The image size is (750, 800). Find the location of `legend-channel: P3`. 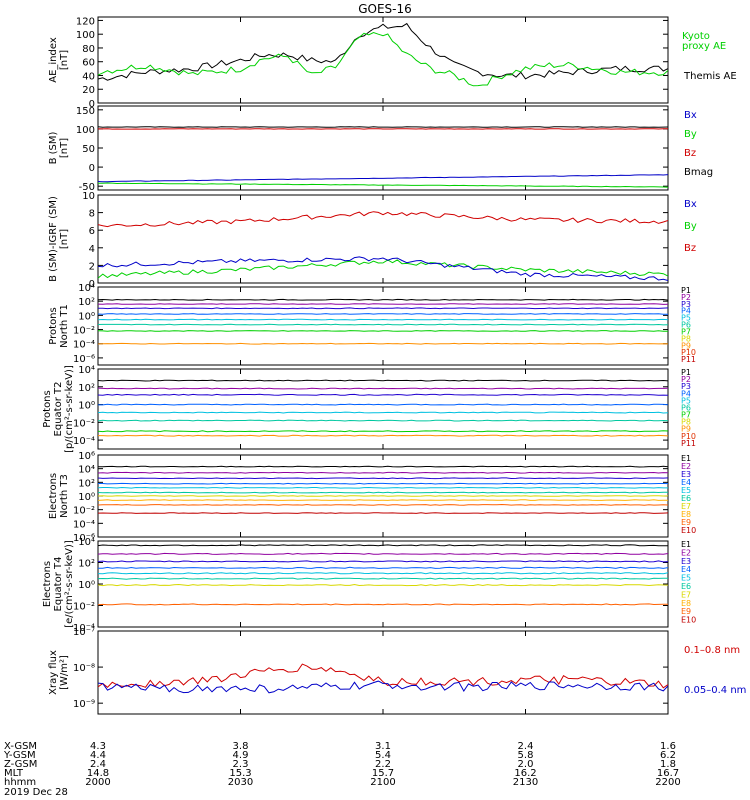

legend-channel: P3 is located at coordinates (686, 304).